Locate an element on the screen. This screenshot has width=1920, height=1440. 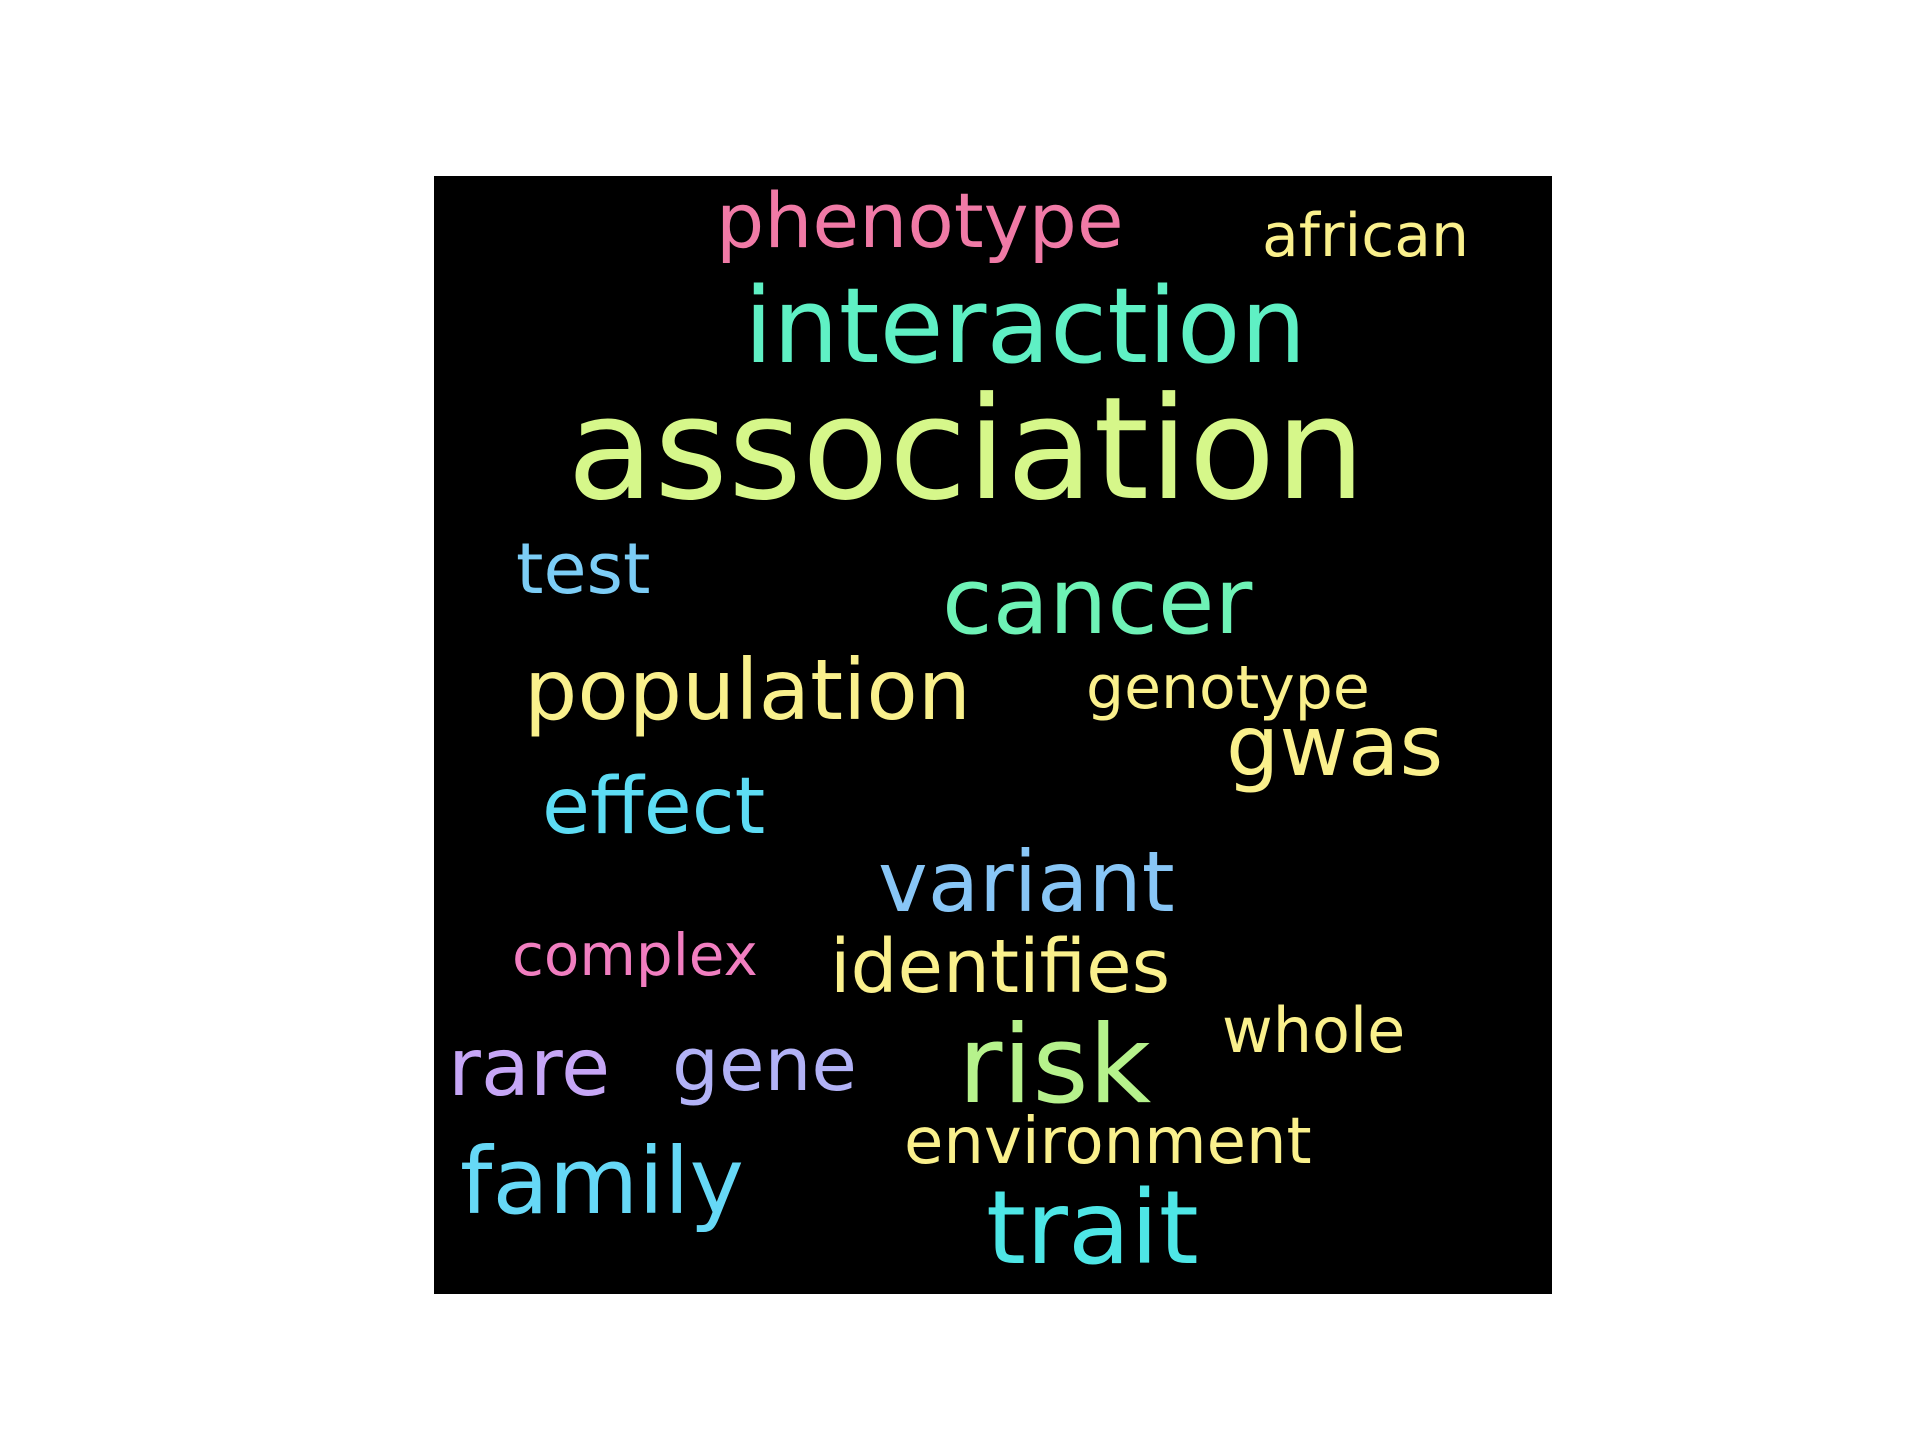
word-association: association is located at coordinates (966, 449).